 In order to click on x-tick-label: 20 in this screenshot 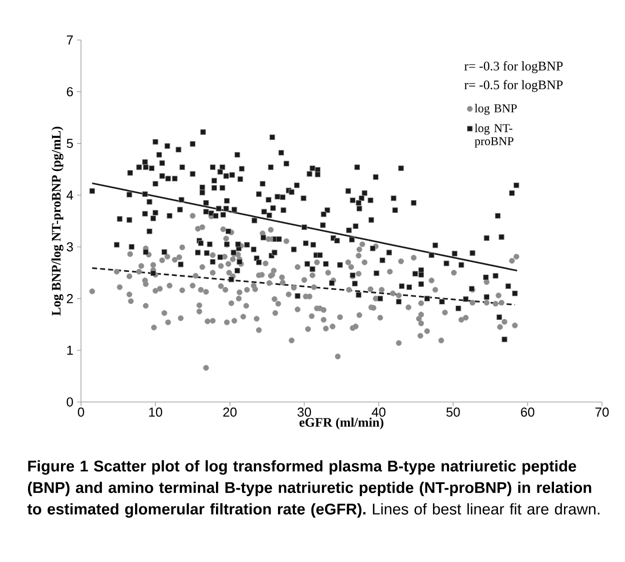, I will do `click(230, 412)`.